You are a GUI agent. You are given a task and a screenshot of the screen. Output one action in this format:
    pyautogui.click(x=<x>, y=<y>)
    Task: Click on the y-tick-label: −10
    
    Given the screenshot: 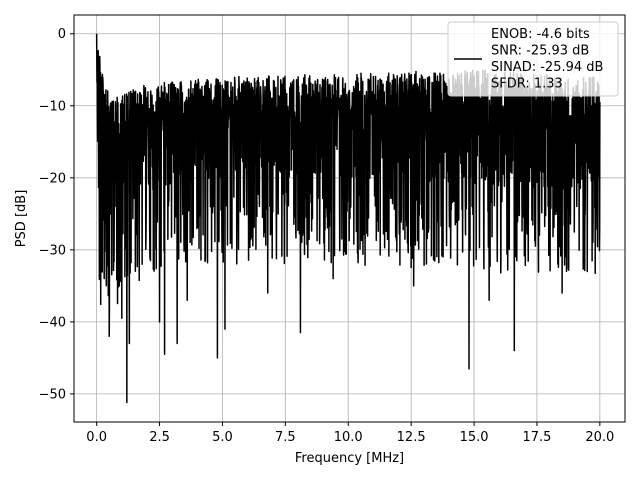 What is the action you would take?
    pyautogui.click(x=52, y=106)
    